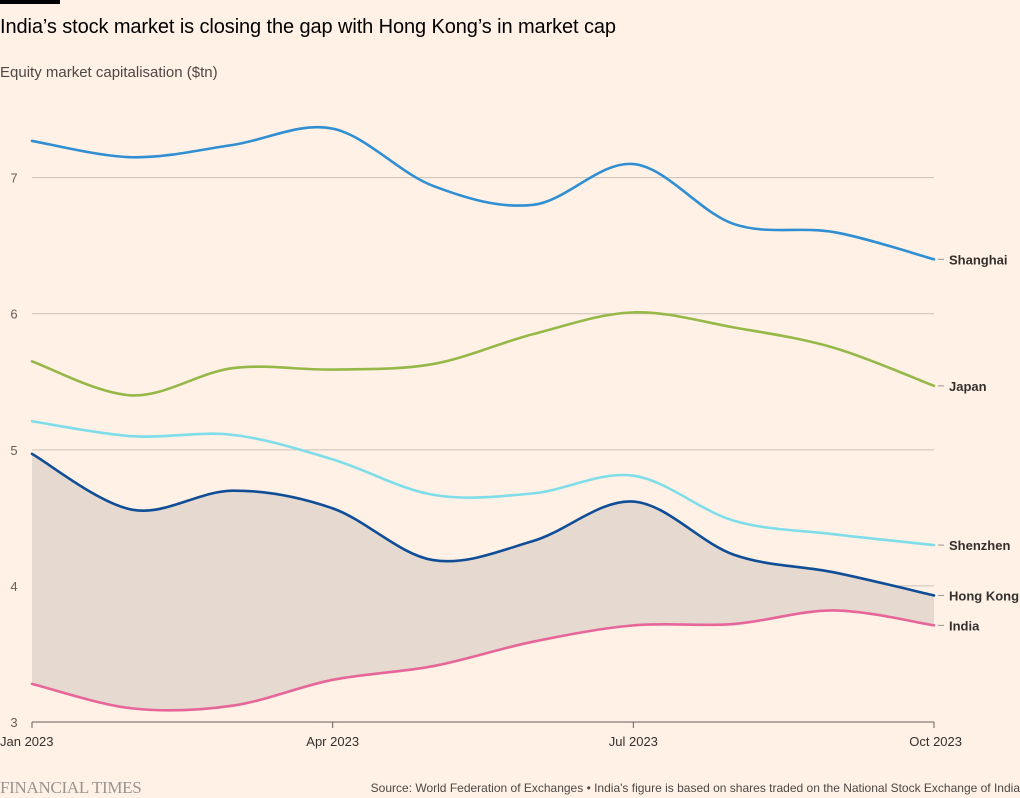  Describe the element at coordinates (13, 178) in the screenshot. I see `y-tick-label-7: 7` at that location.